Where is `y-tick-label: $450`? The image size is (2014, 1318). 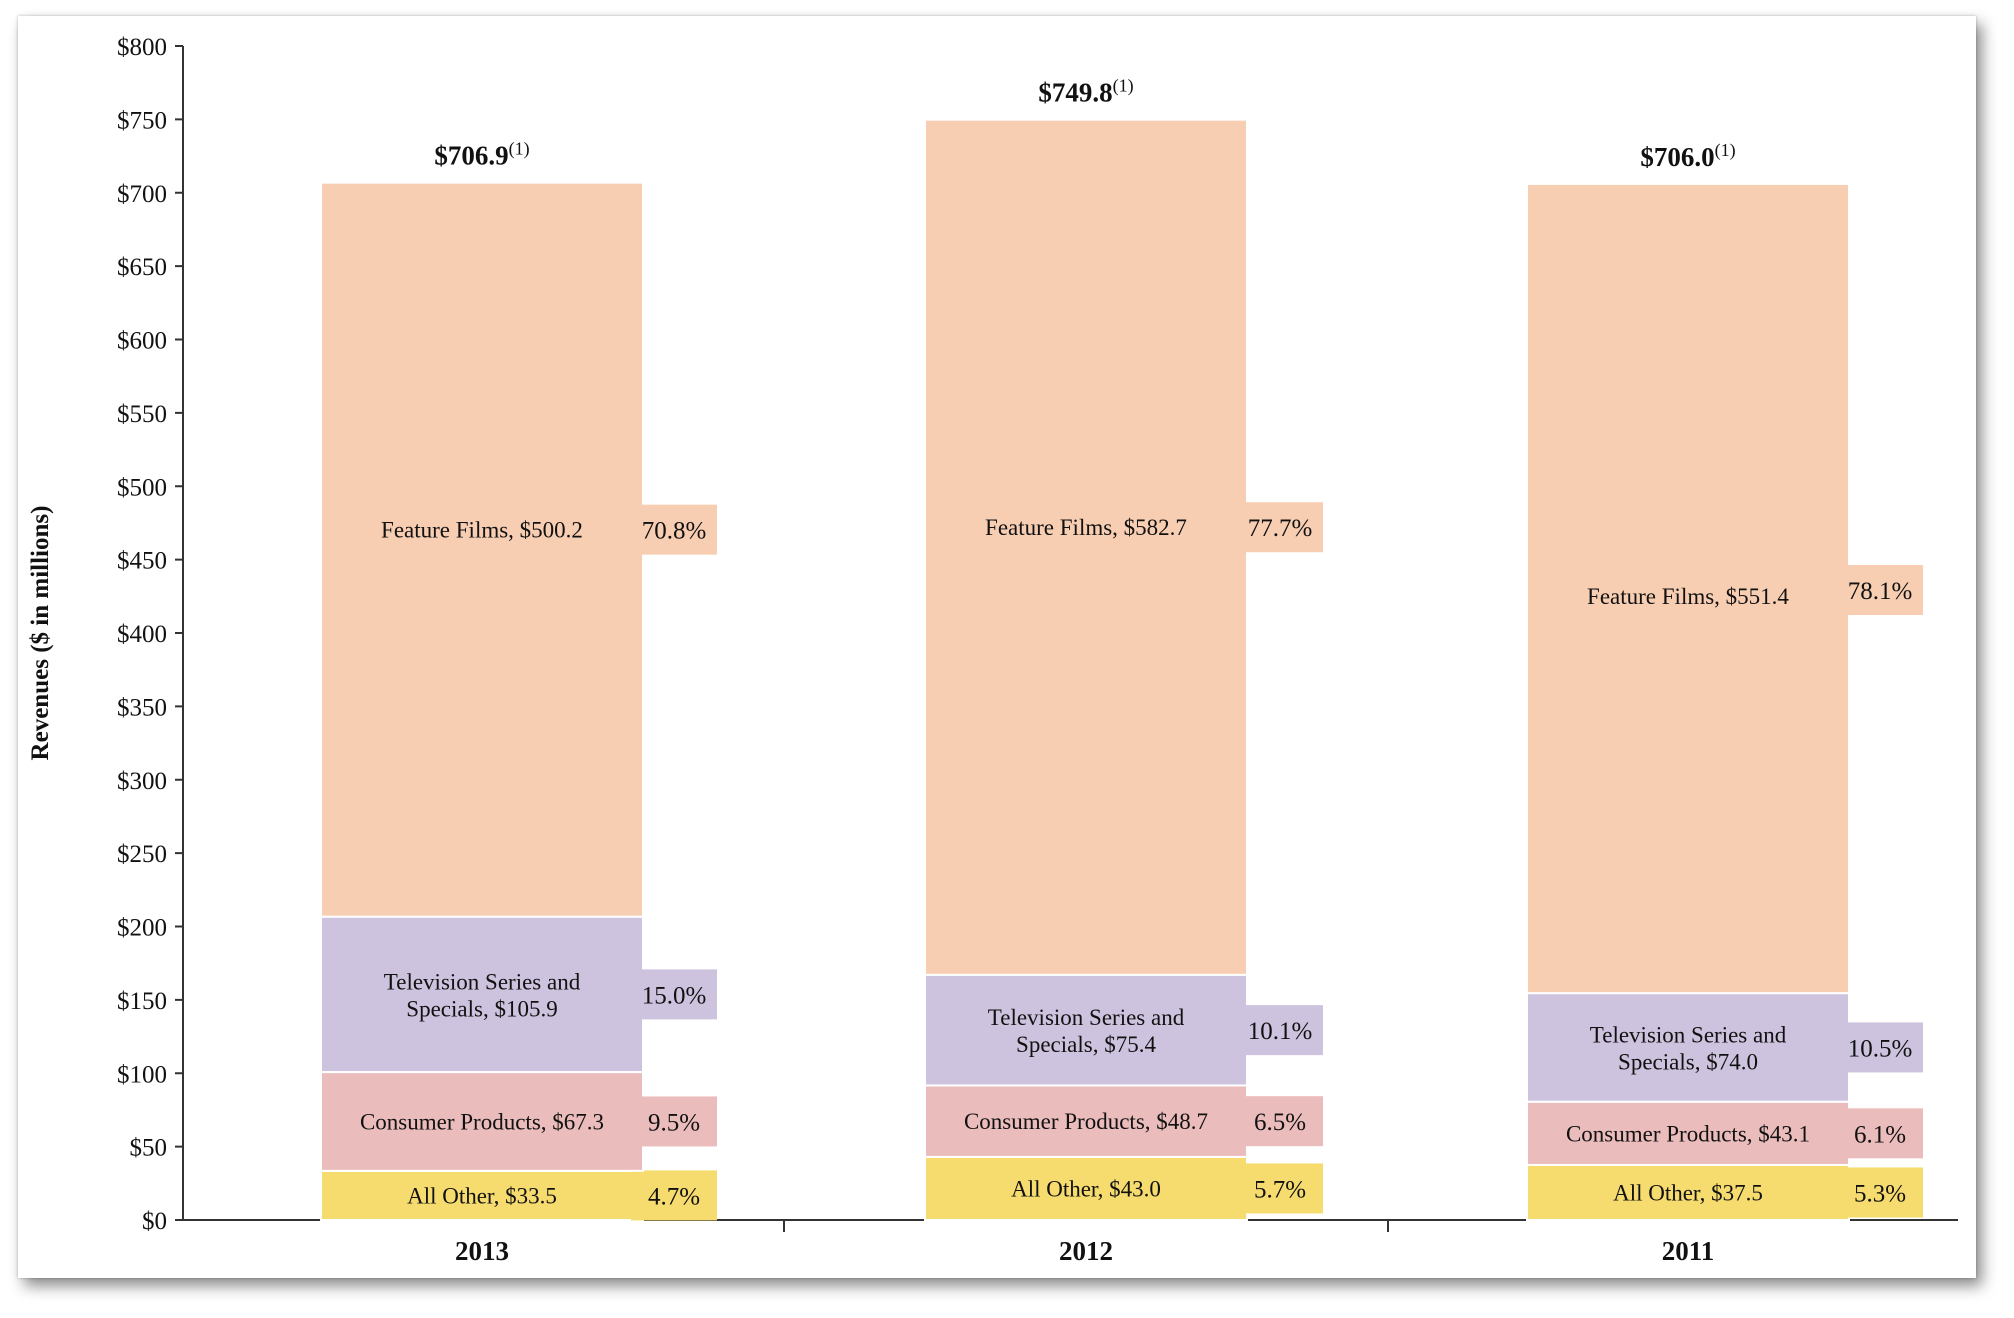 y-tick-label: $450 is located at coordinates (142, 561).